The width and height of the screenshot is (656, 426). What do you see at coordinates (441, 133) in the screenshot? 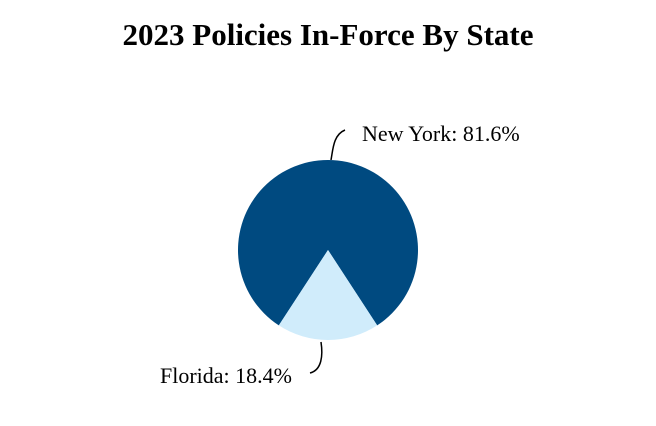
I see `slice-label: New York: 81.6%` at bounding box center [441, 133].